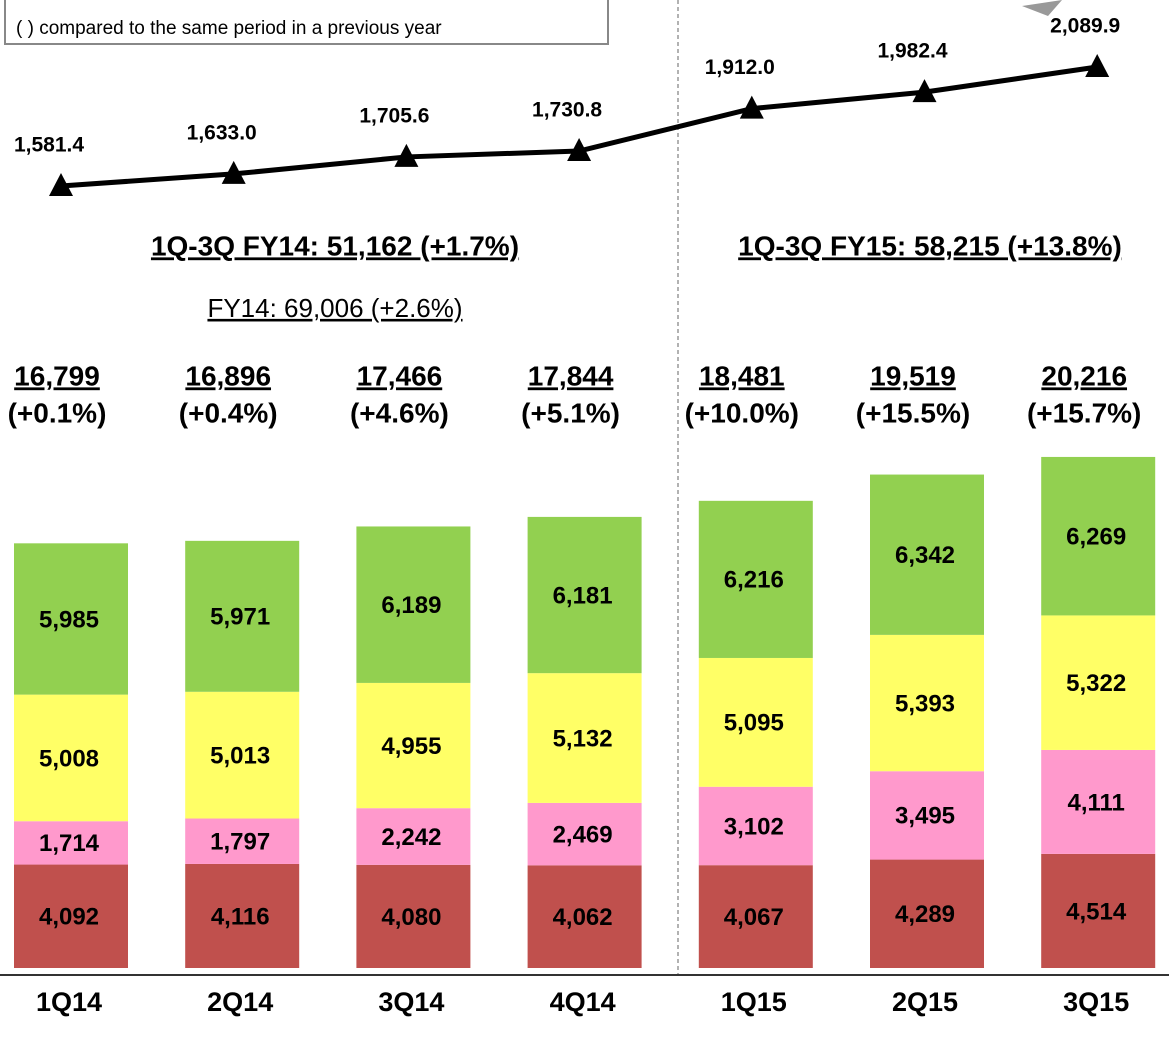 The width and height of the screenshot is (1169, 1037). What do you see at coordinates (913, 412) in the screenshot?
I see `change-label: (+15.5%)` at bounding box center [913, 412].